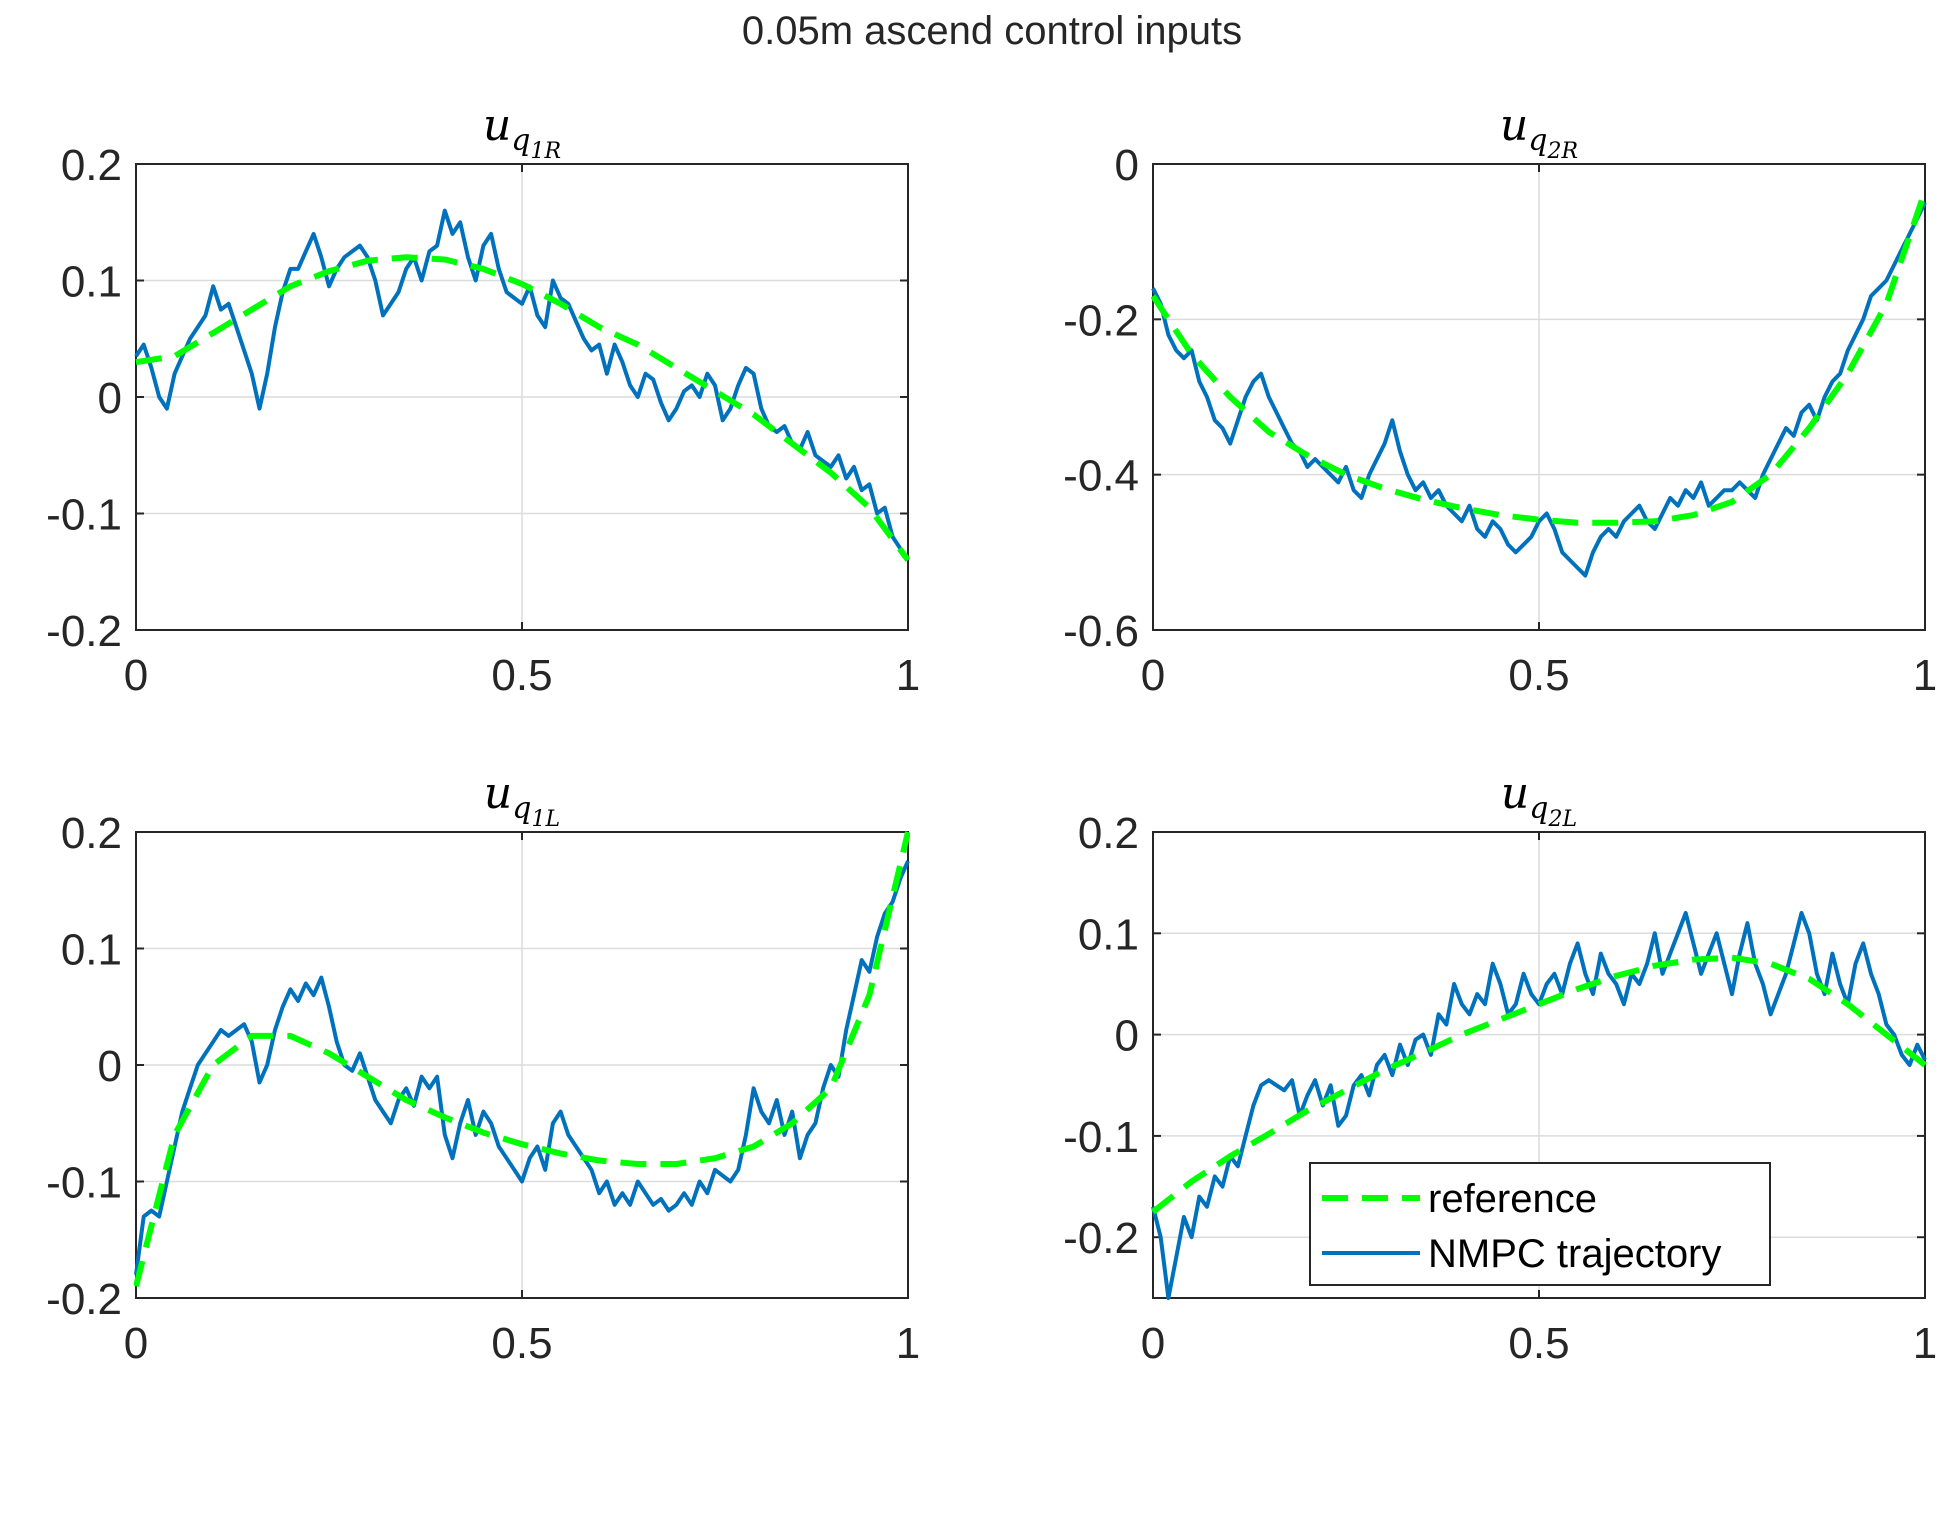  Describe the element at coordinates (545, 819) in the screenshot. I see `title-subsubscript: 1L` at that location.